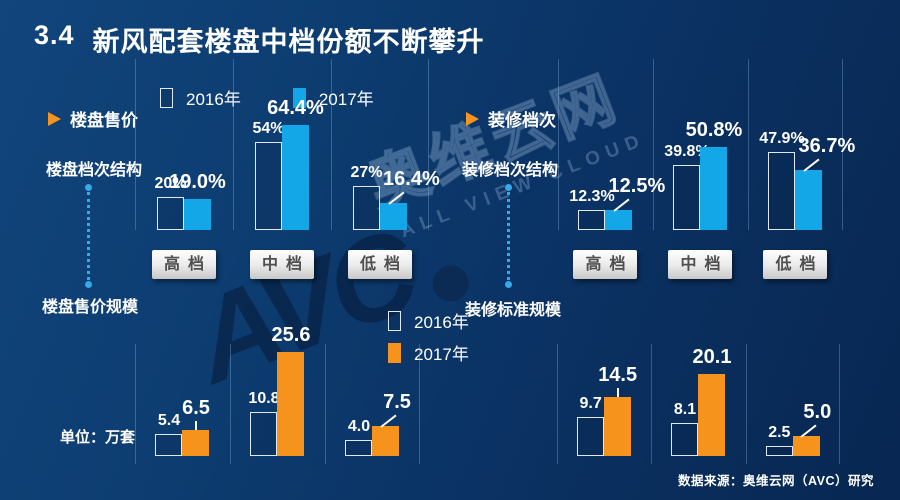 The width and height of the screenshot is (900, 500). What do you see at coordinates (359, 426) in the screenshot?
I see `value-label: 4.0` at bounding box center [359, 426].